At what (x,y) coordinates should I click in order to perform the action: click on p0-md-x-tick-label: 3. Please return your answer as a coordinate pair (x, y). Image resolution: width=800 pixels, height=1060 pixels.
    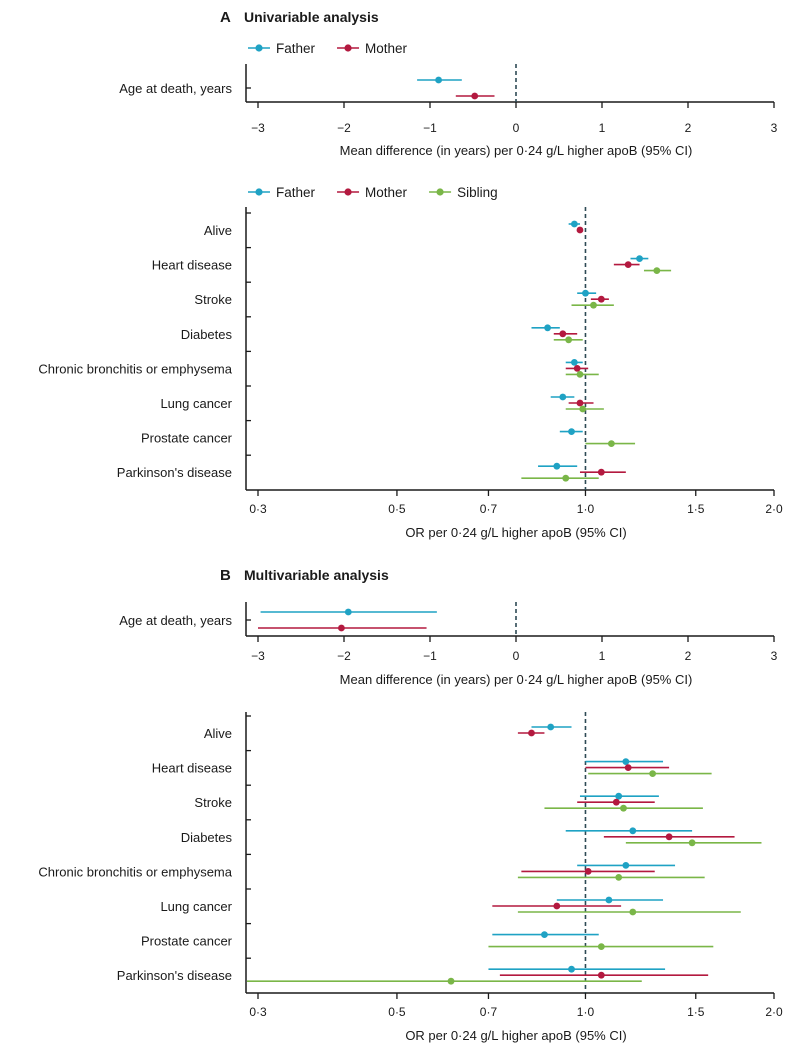
    Looking at the image, I should click on (774, 128).